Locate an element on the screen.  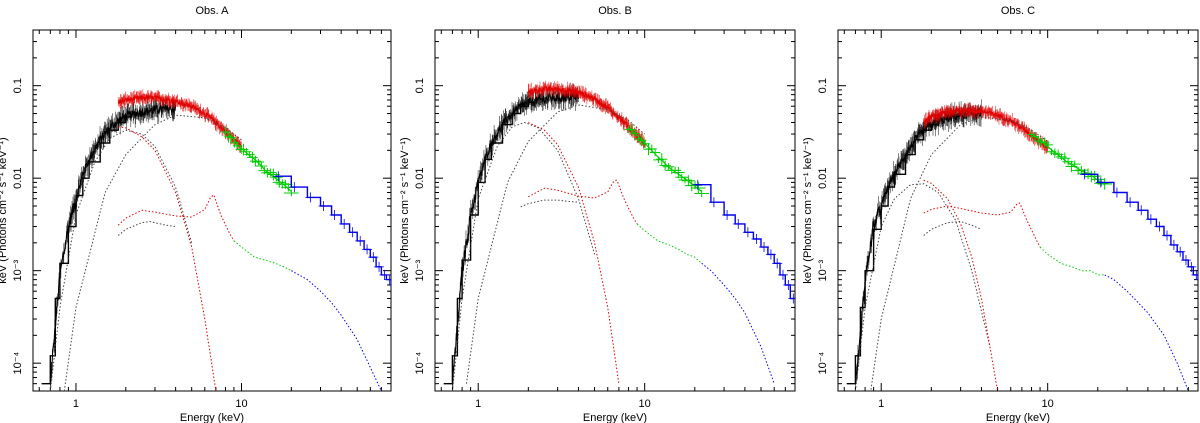
panel-title: Obs. B is located at coordinates (615, 11).